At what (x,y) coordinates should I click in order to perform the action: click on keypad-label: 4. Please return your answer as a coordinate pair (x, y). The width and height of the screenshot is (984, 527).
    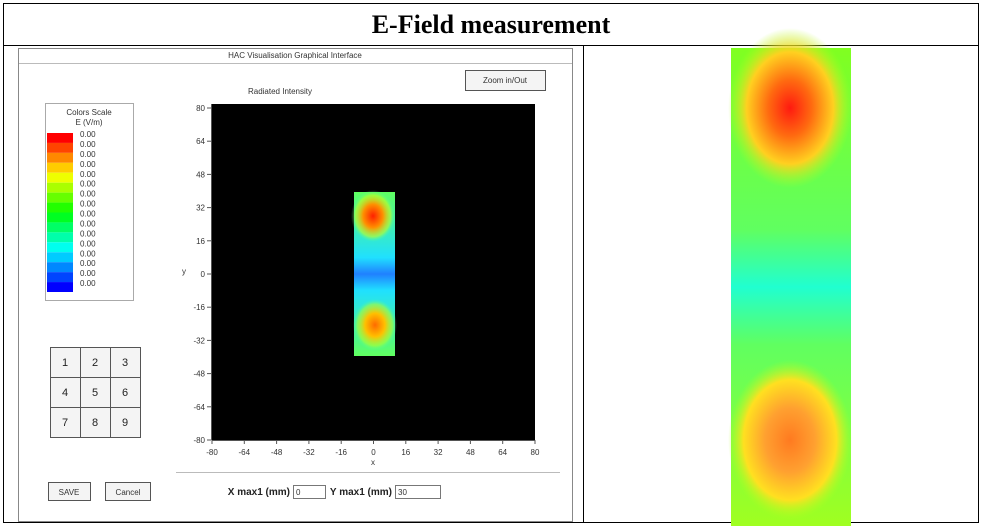
    Looking at the image, I should click on (65, 393).